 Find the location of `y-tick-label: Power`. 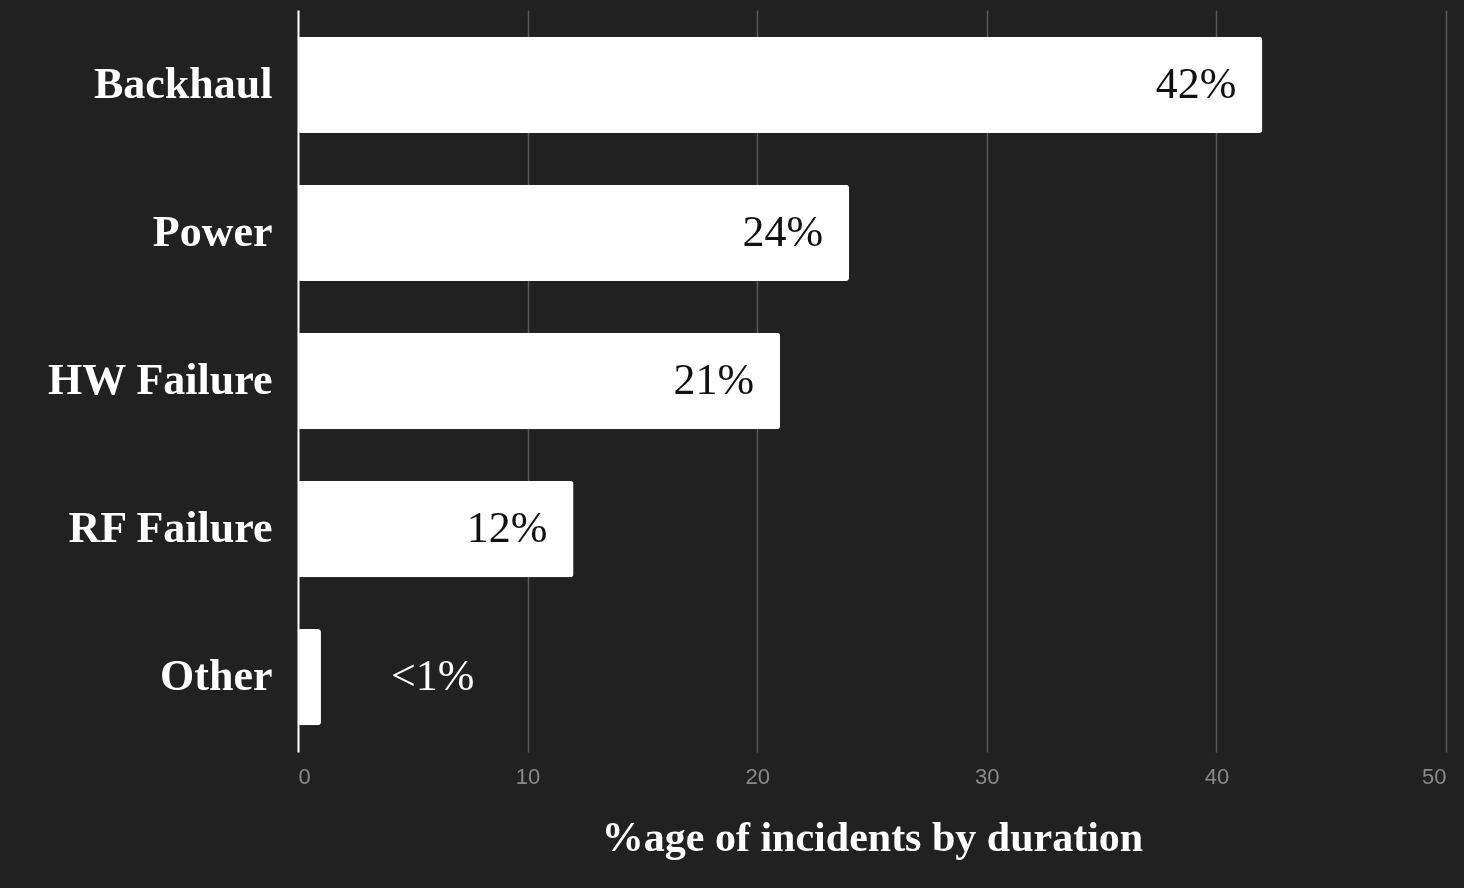

y-tick-label: Power is located at coordinates (212, 231).